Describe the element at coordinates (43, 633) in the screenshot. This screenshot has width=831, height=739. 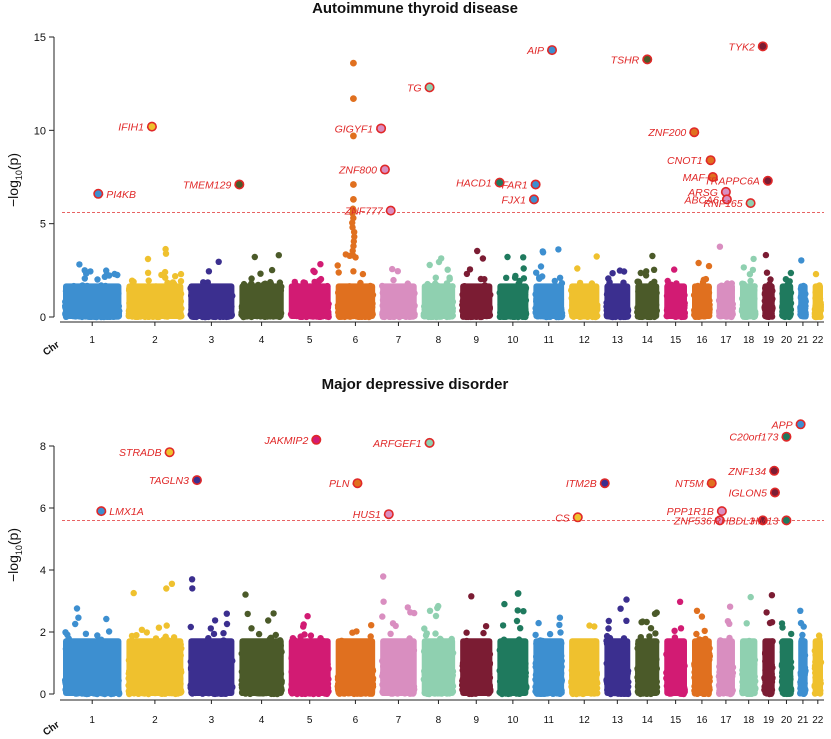
I see `y-tick-label: 2` at that location.